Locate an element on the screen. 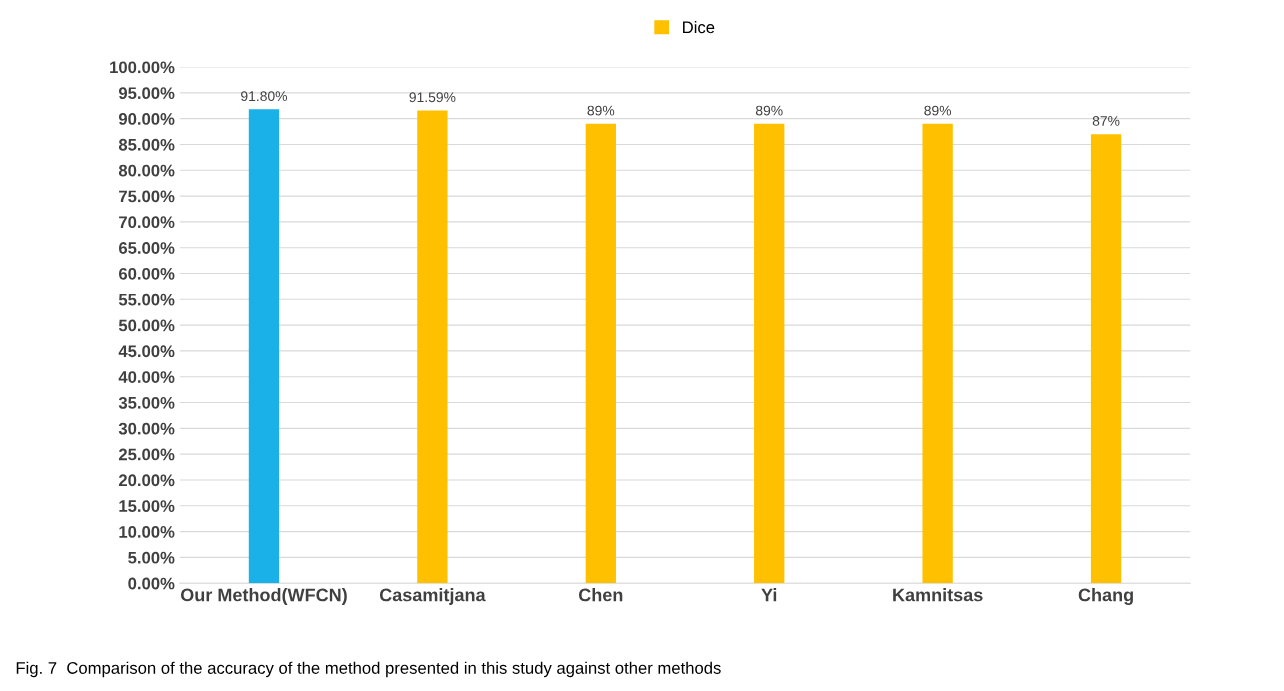 This screenshot has width=1284, height=691. y-tick-label: 0.00% is located at coordinates (151, 583).